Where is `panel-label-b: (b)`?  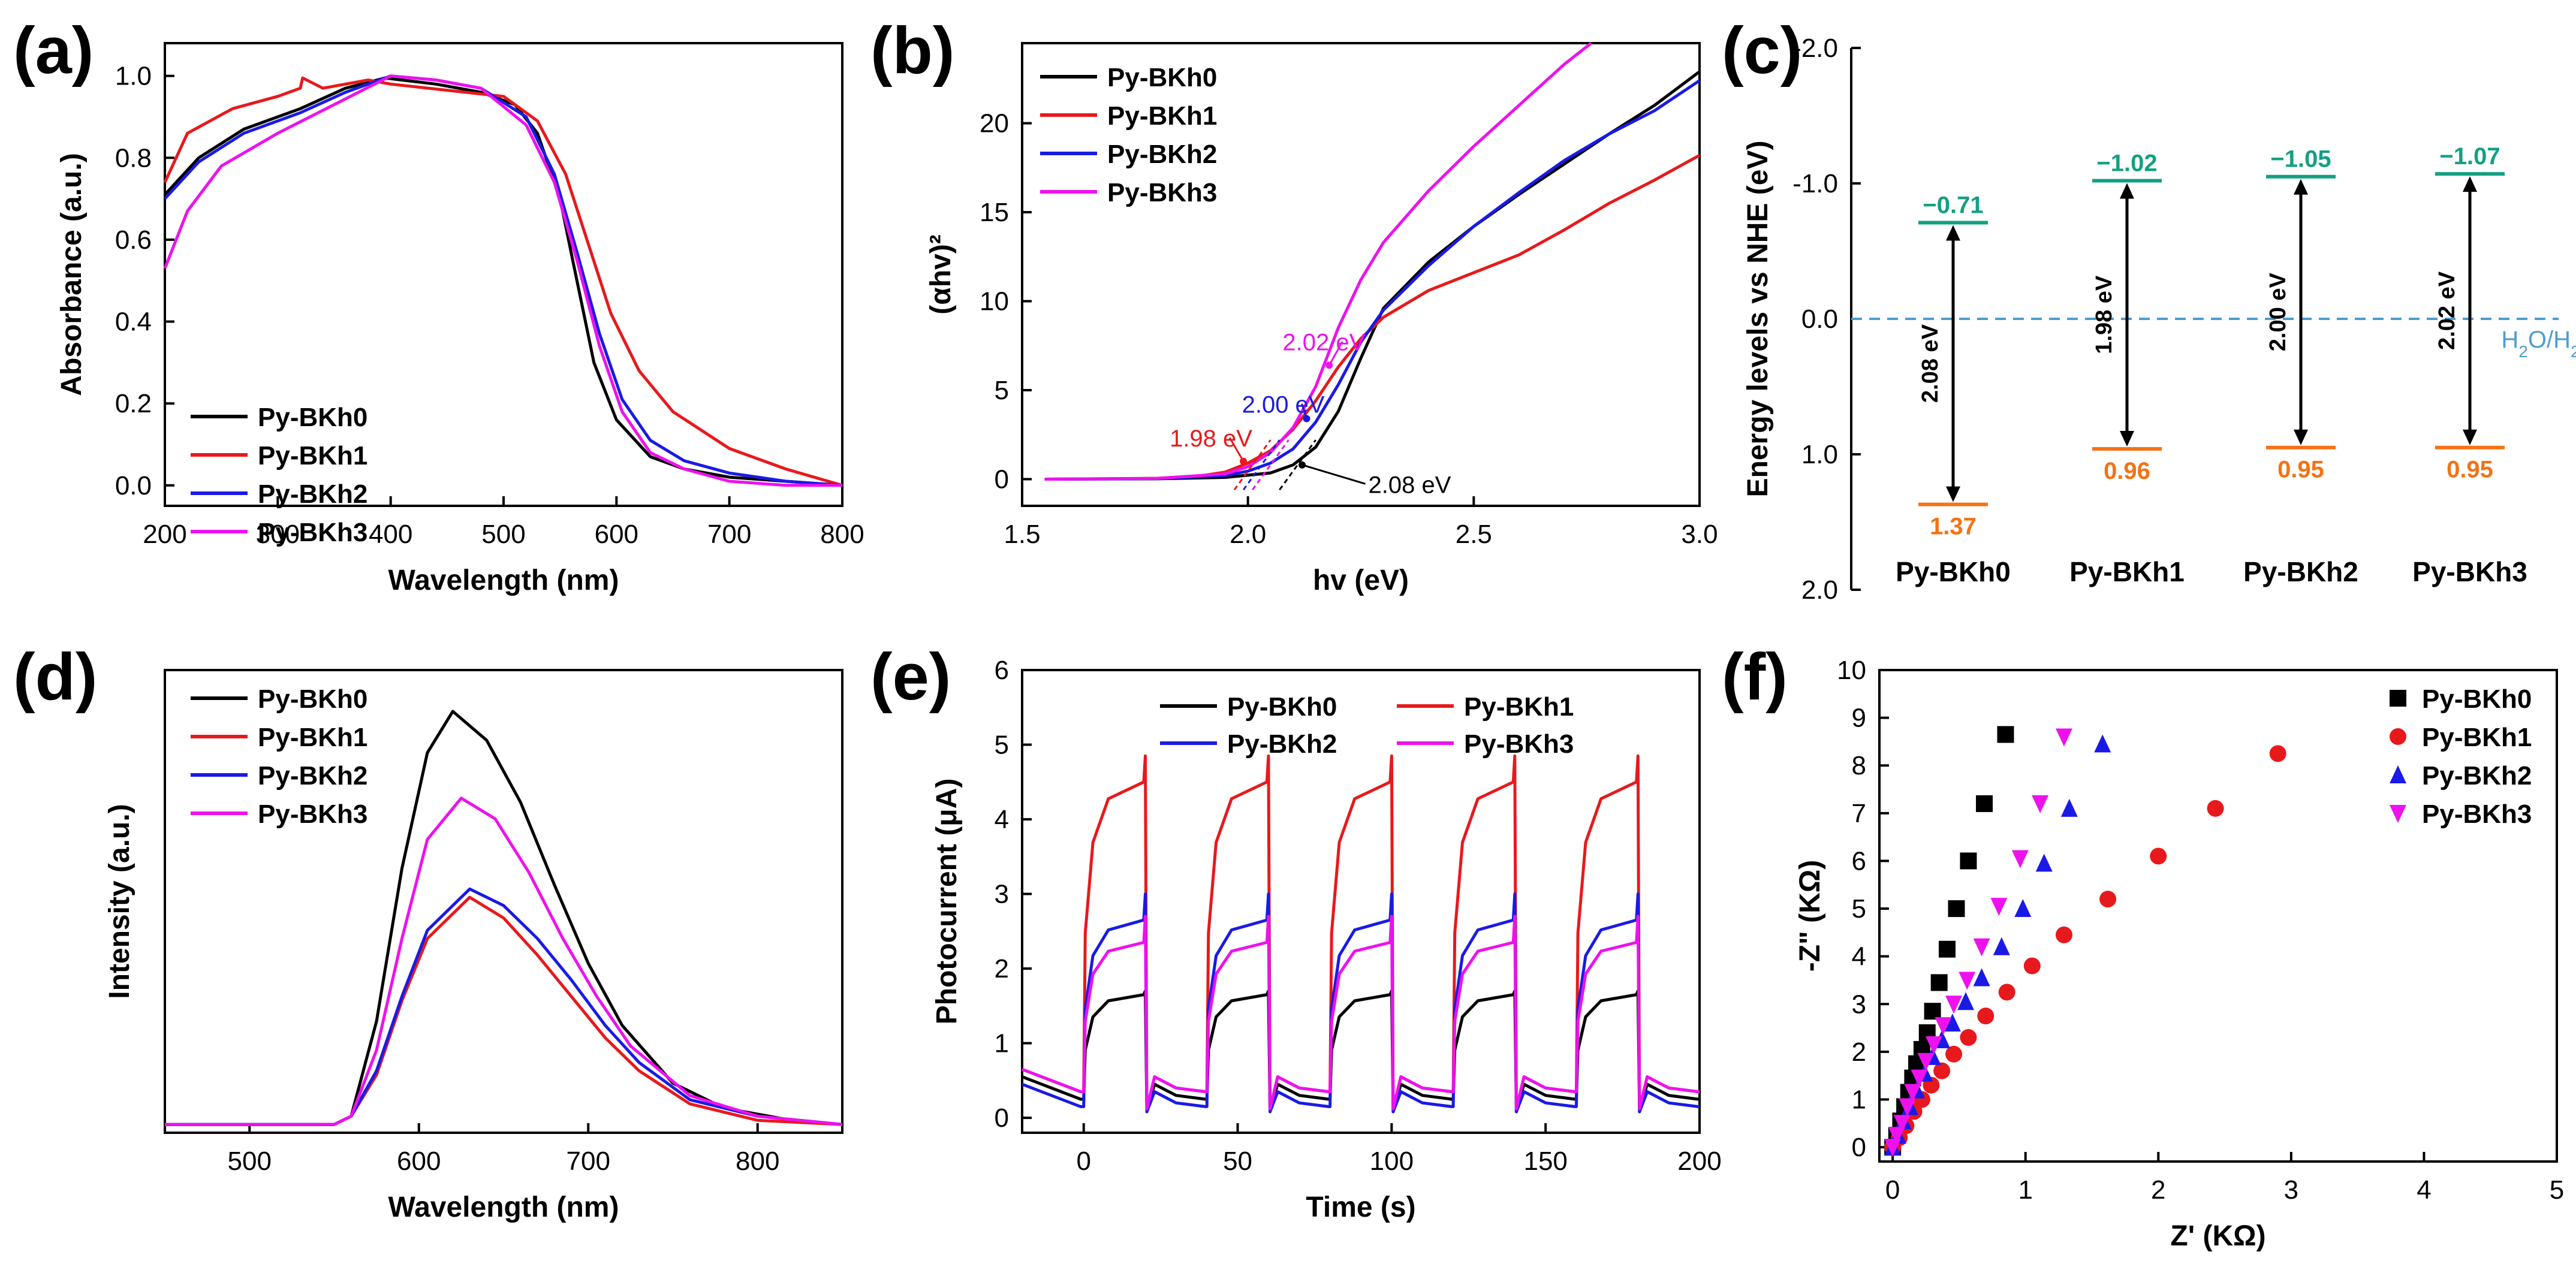 panel-label-b: (b) is located at coordinates (913, 51).